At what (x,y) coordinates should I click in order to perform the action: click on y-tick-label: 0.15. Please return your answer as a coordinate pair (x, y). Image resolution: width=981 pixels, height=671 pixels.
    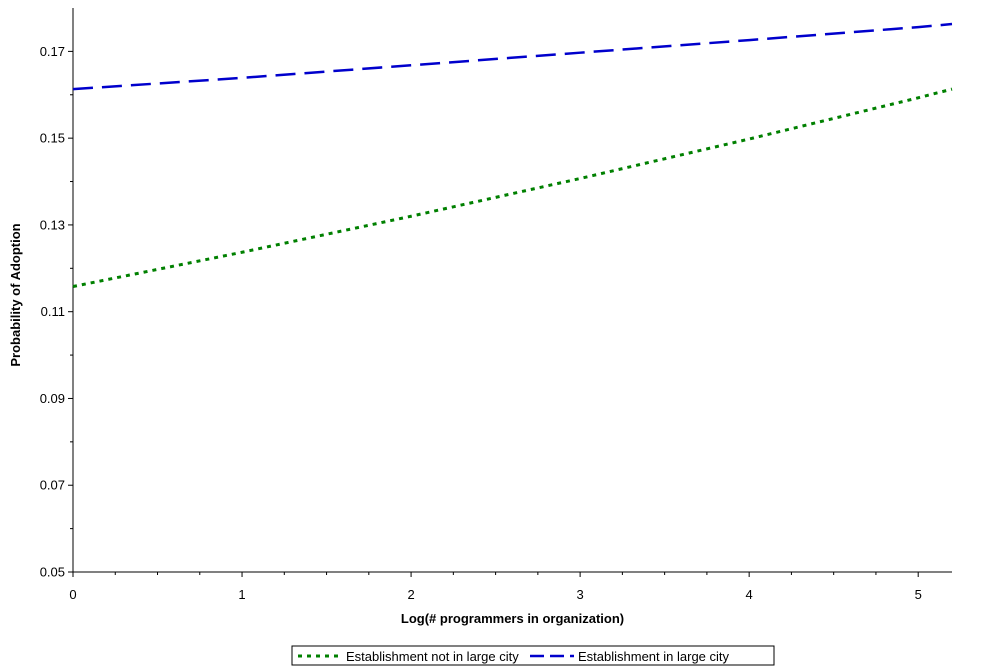
    Looking at the image, I should click on (52, 138).